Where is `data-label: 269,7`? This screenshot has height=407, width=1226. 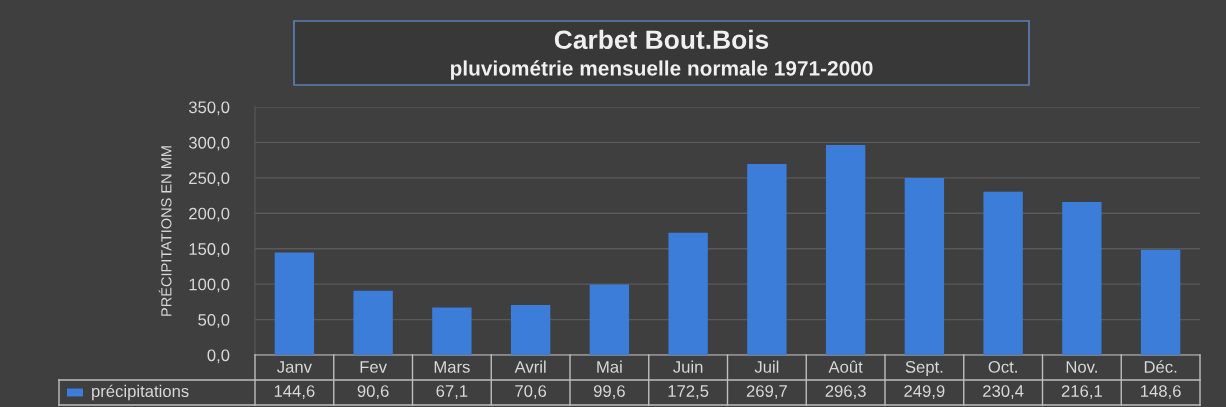
data-label: 269,7 is located at coordinates (766, 392).